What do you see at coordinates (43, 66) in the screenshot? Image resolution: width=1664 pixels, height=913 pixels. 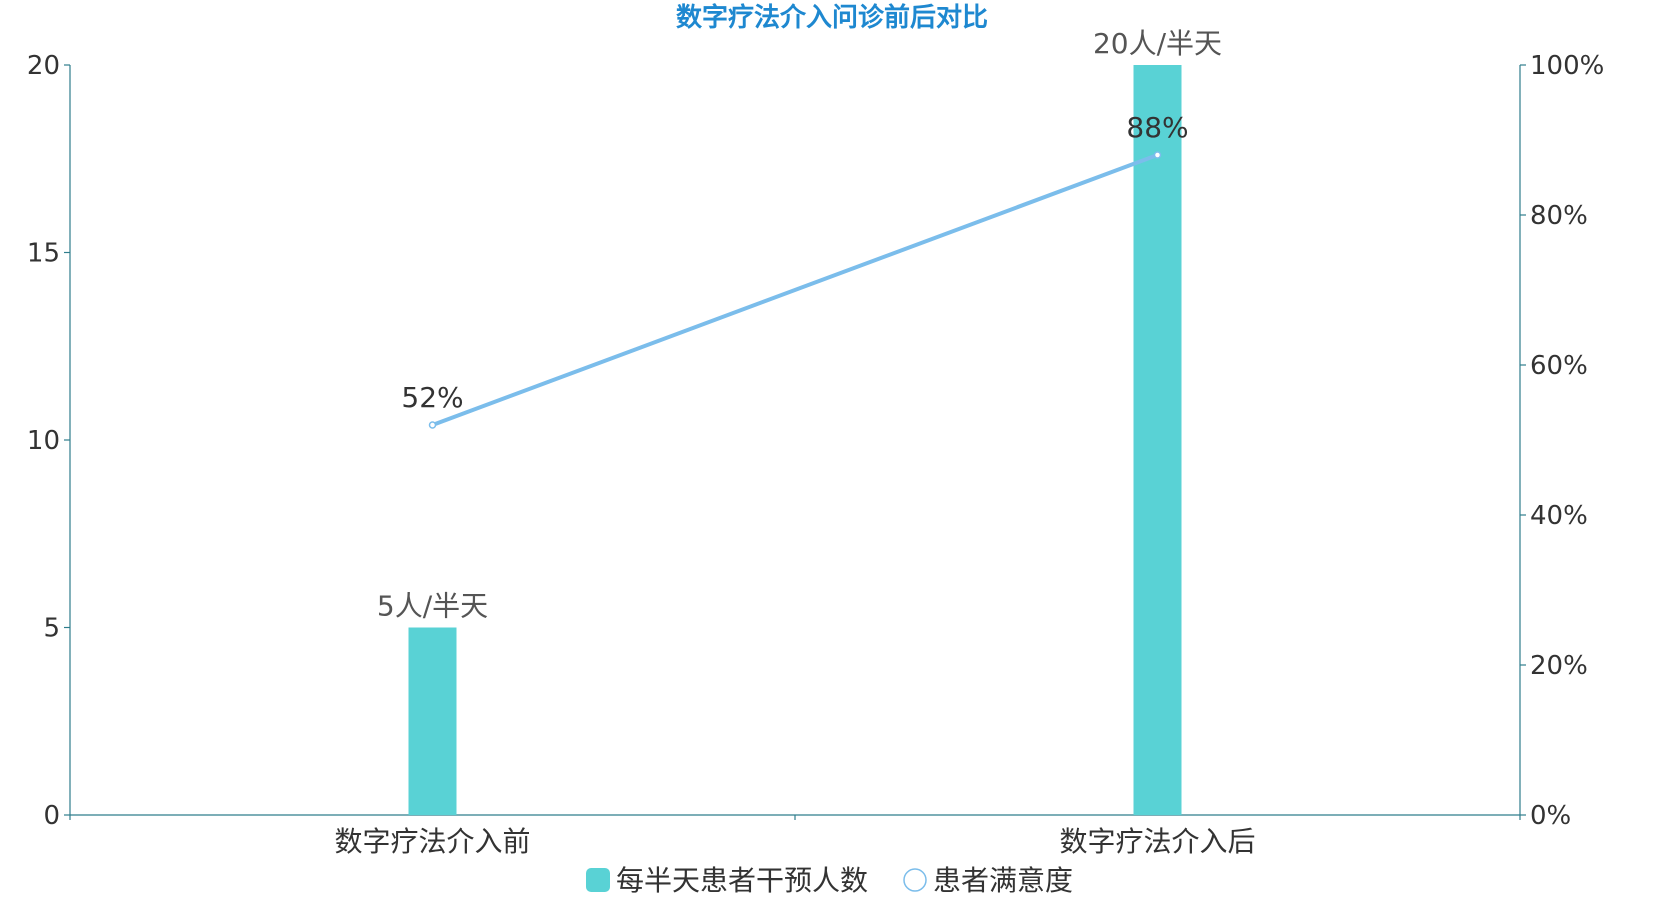 I see `left-tick-label: 20` at bounding box center [43, 66].